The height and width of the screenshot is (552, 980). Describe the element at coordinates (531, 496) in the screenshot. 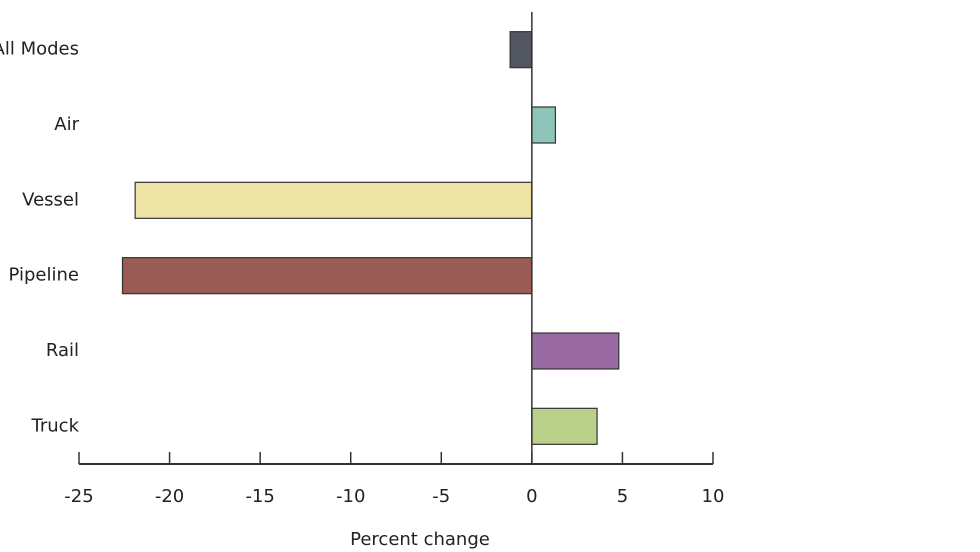

I see `x-tick-label: 0` at that location.